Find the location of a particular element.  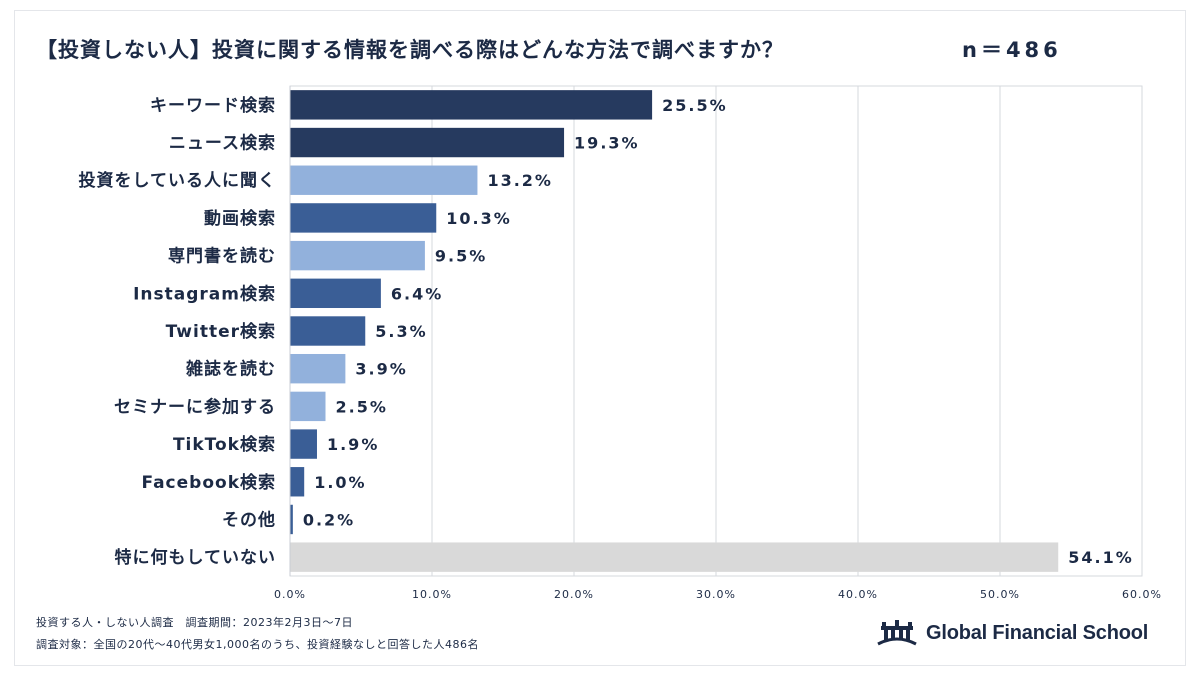

value-label: 1.0% is located at coordinates (340, 482).